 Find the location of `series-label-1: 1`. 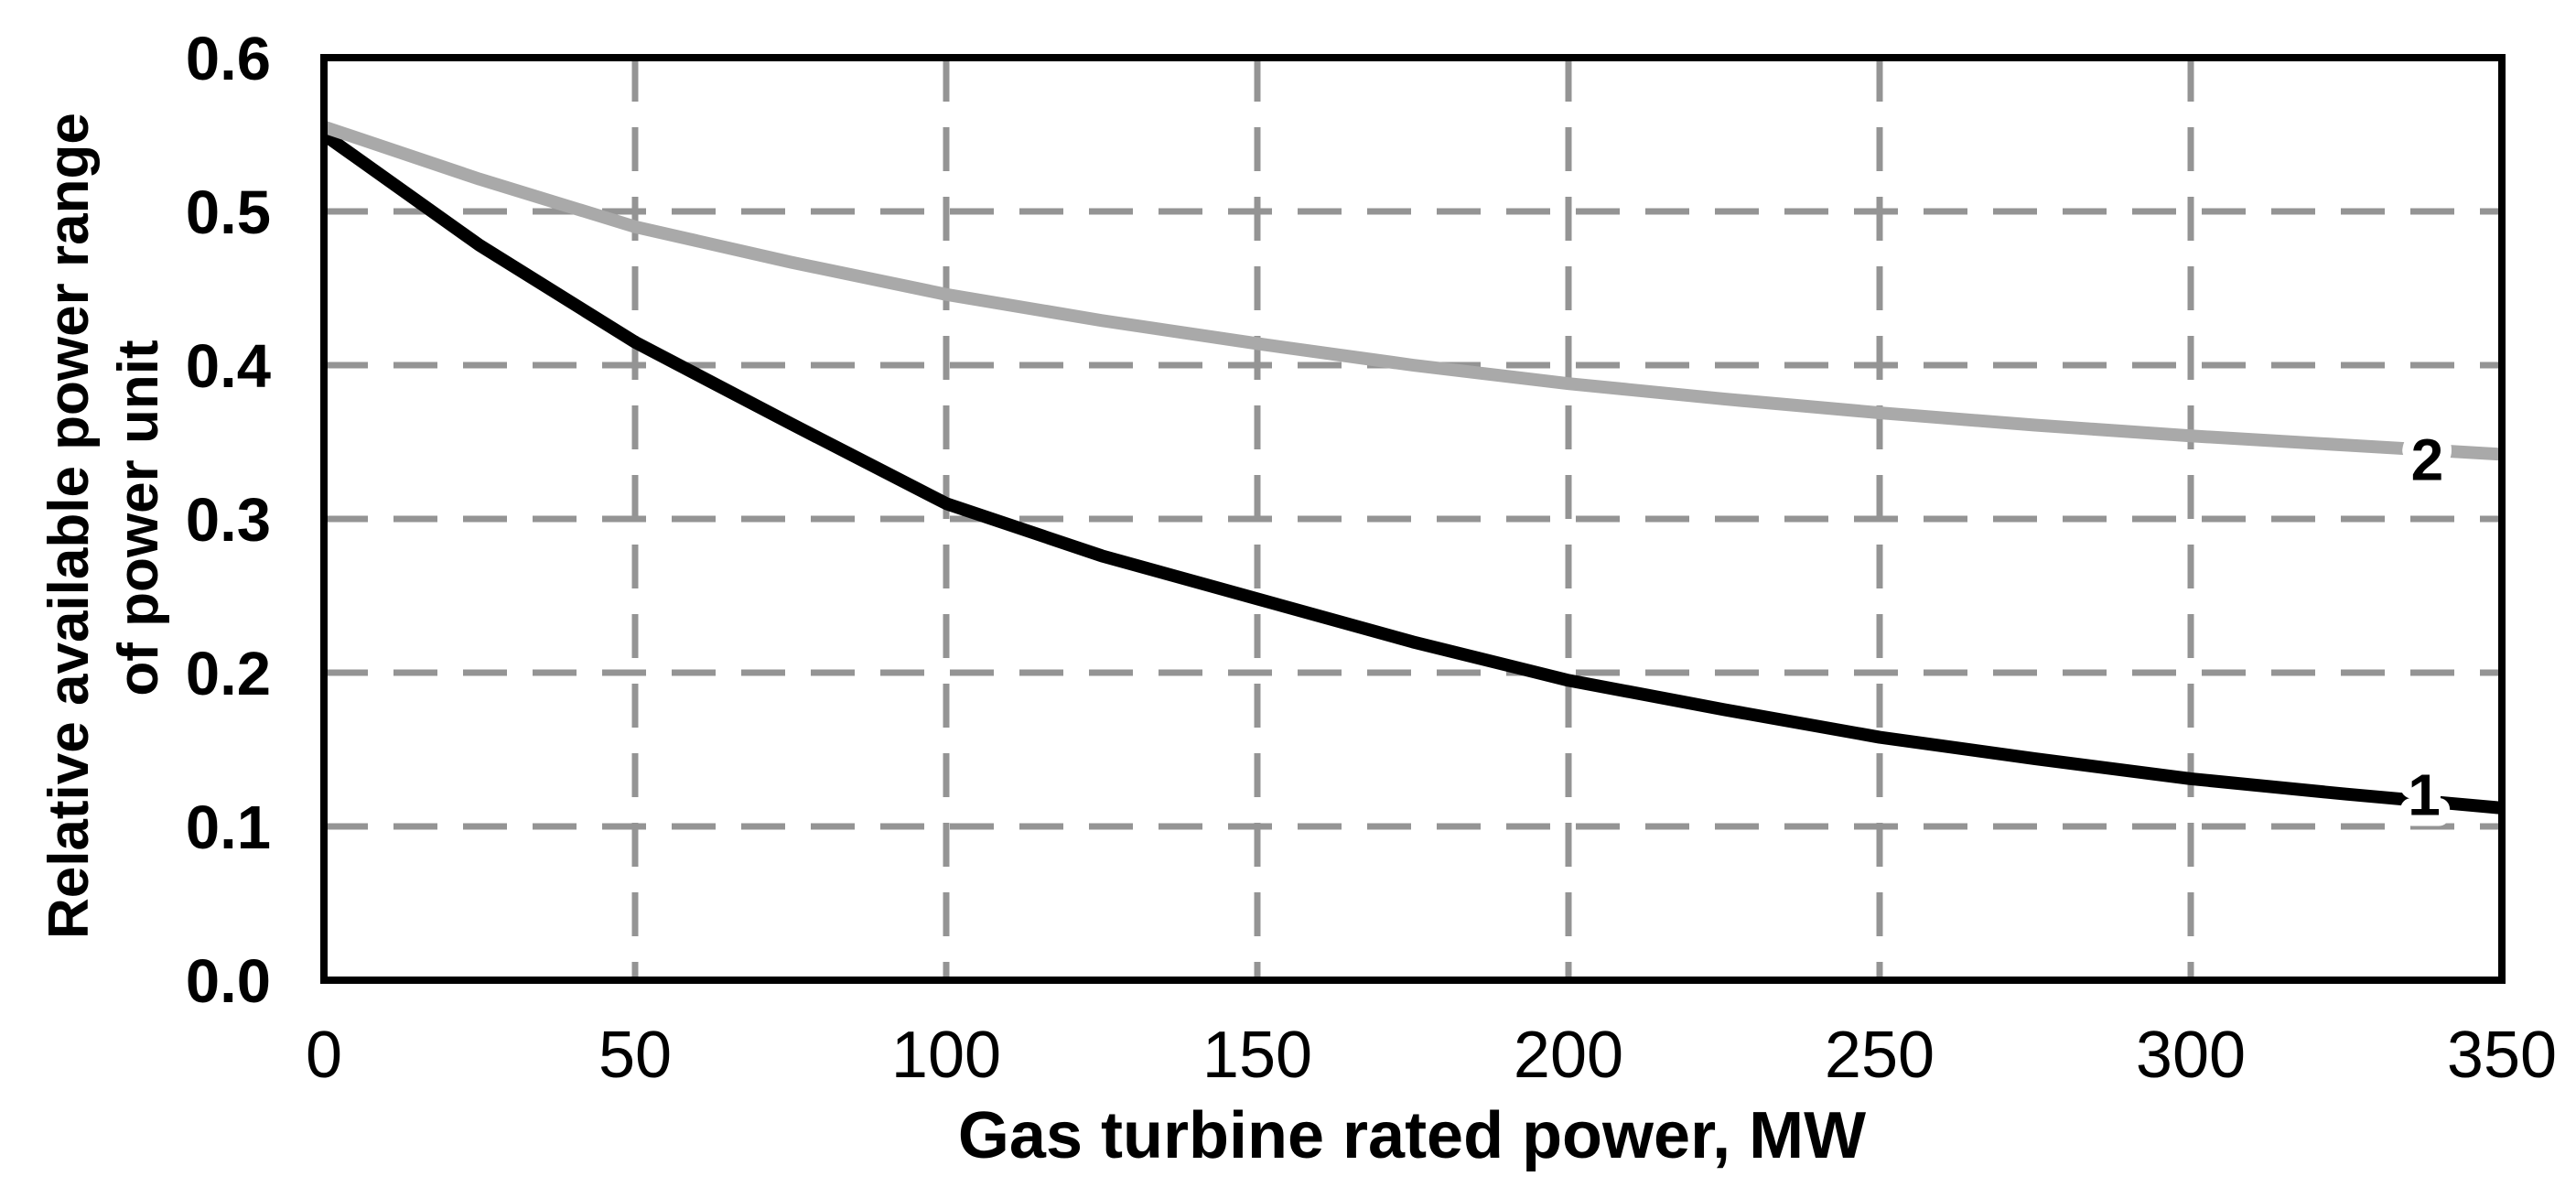

series-label-1: 1 is located at coordinates (2424, 795).